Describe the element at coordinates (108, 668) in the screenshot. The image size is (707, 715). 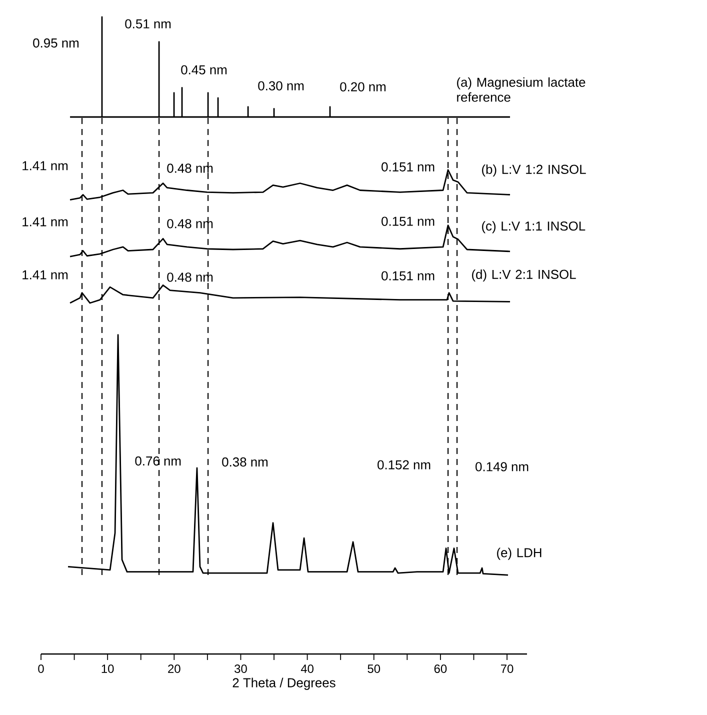
I see `x-tick-label: 10` at that location.